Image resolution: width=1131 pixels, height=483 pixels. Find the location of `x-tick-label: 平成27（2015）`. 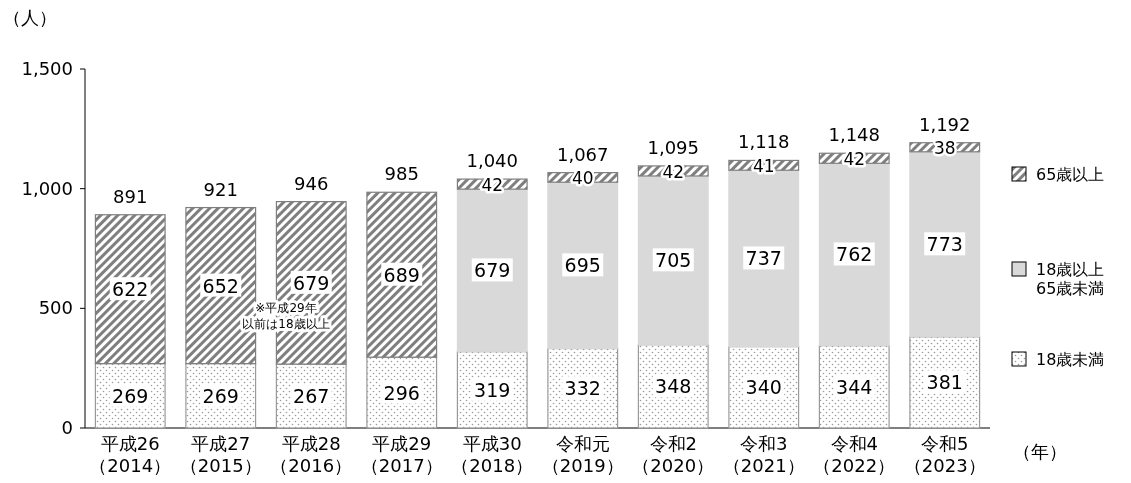

x-tick-label: 平成27（2015） is located at coordinates (220, 454).